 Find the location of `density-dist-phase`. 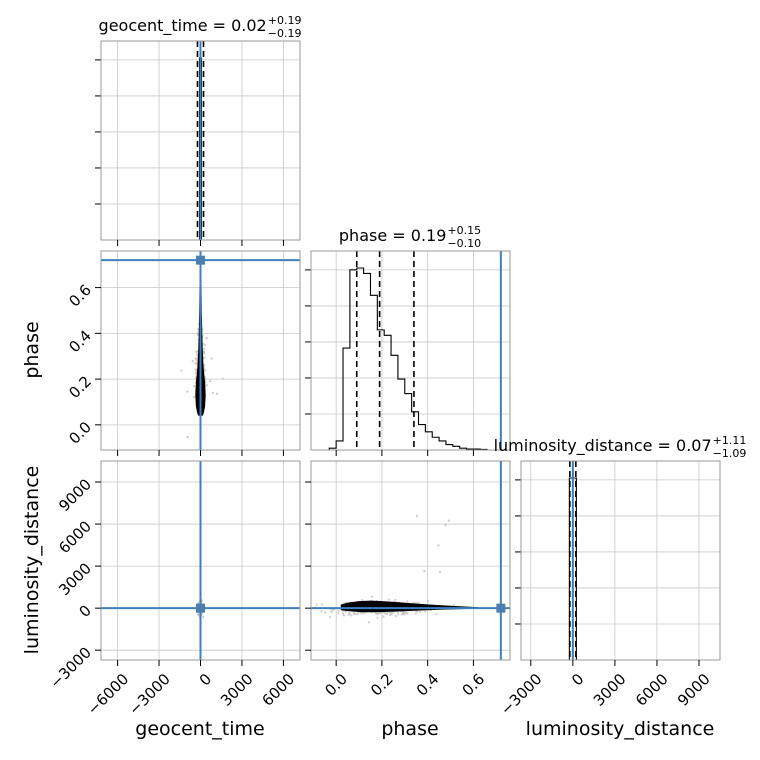

density-dist-phase is located at coordinates (409, 606).